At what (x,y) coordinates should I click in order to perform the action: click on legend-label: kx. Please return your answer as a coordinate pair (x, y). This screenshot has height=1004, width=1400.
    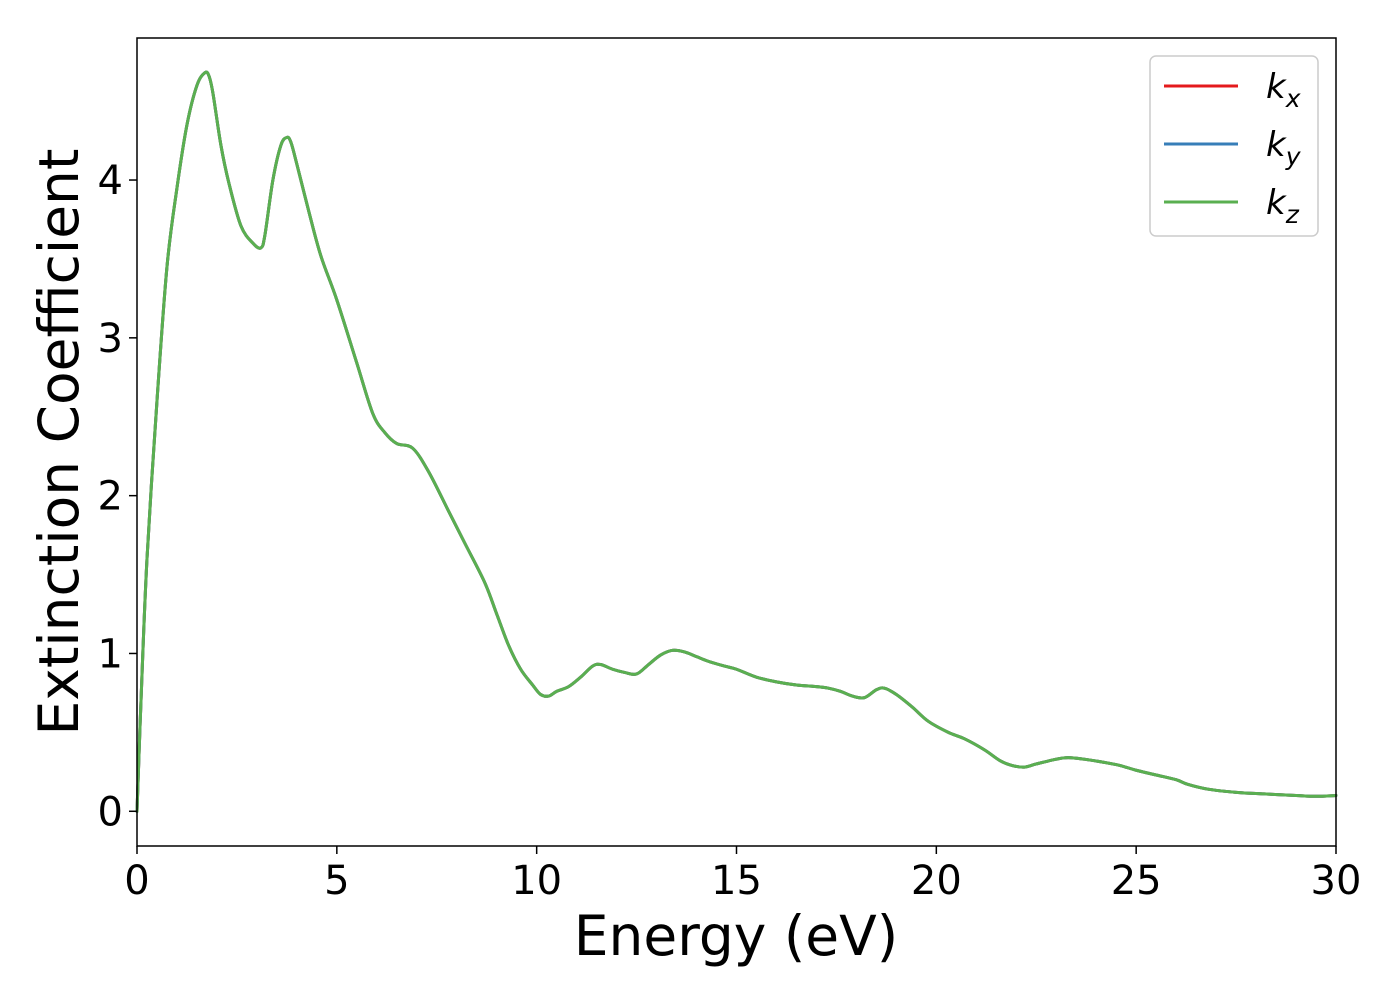
    Looking at the image, I should click on (1283, 90).